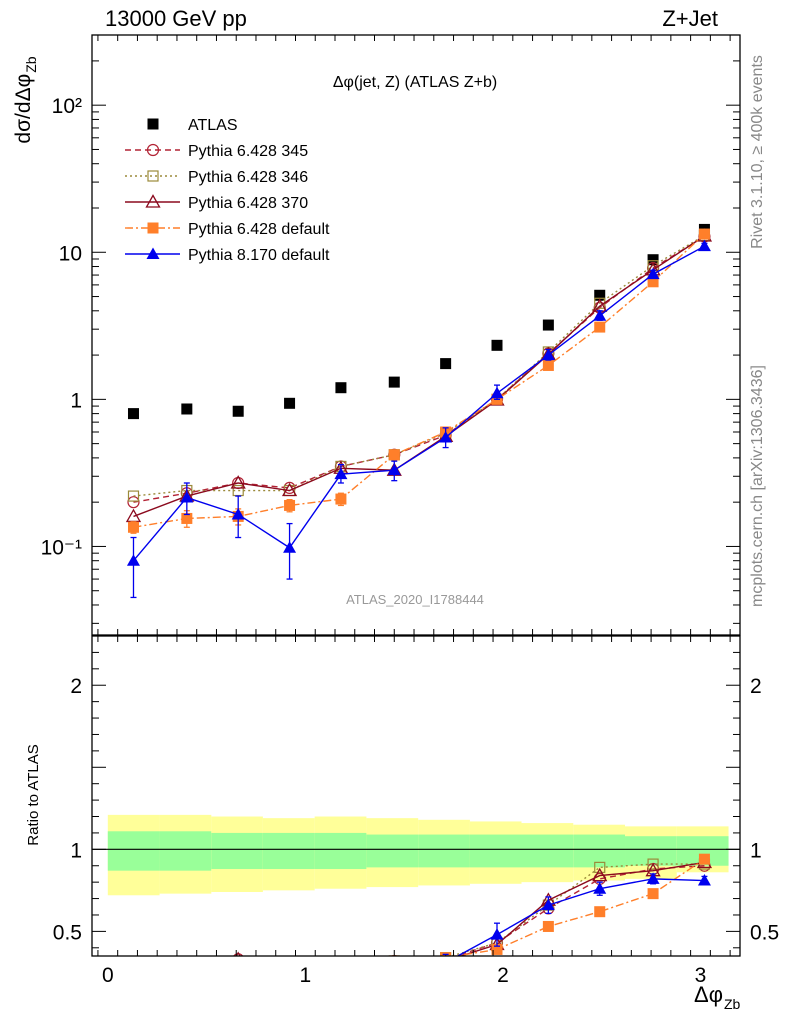 The image size is (786, 1024). Describe the element at coordinates (213, 125) in the screenshot. I see `legend-label: ATLAS` at that location.